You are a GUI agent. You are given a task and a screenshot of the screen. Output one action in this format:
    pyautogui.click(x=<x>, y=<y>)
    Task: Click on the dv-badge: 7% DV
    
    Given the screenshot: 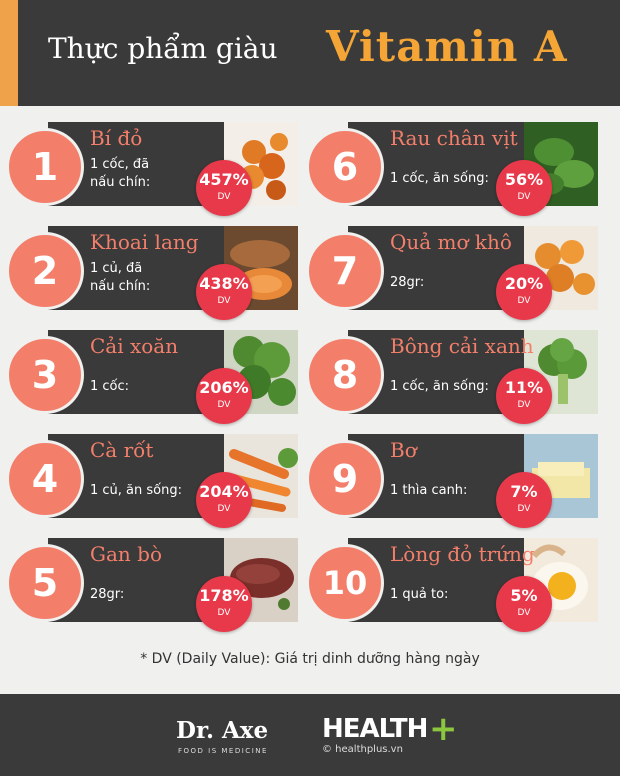 What is the action you would take?
    pyautogui.click(x=524, y=500)
    